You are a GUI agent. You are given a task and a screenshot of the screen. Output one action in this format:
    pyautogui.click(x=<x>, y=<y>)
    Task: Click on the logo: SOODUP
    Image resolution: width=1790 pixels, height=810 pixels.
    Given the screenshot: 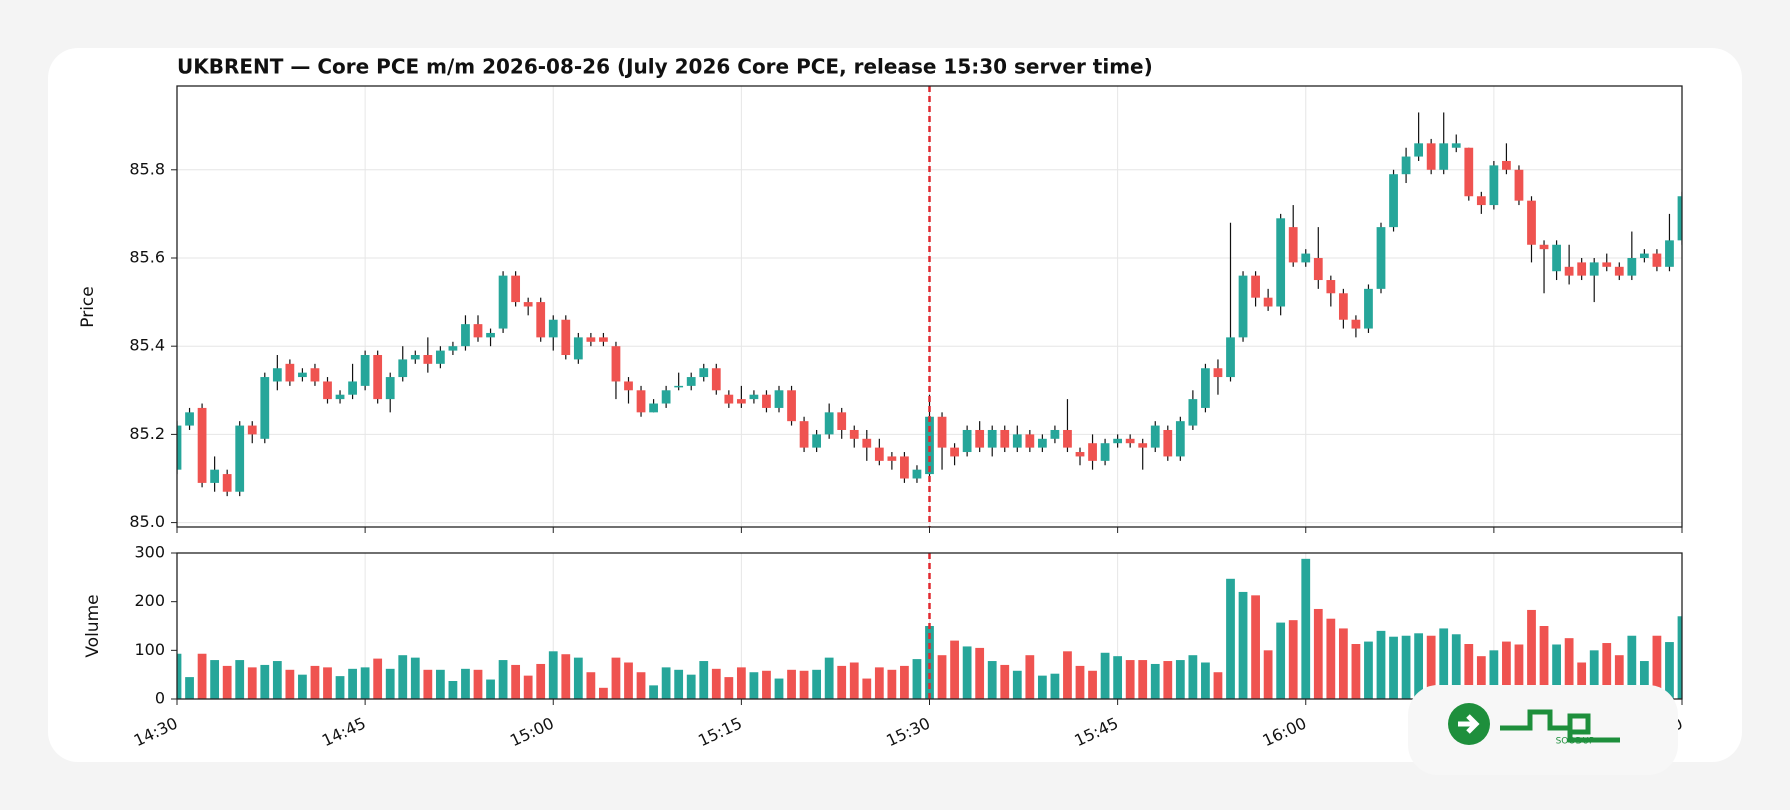 What is the action you would take?
    pyautogui.click(x=1543, y=730)
    